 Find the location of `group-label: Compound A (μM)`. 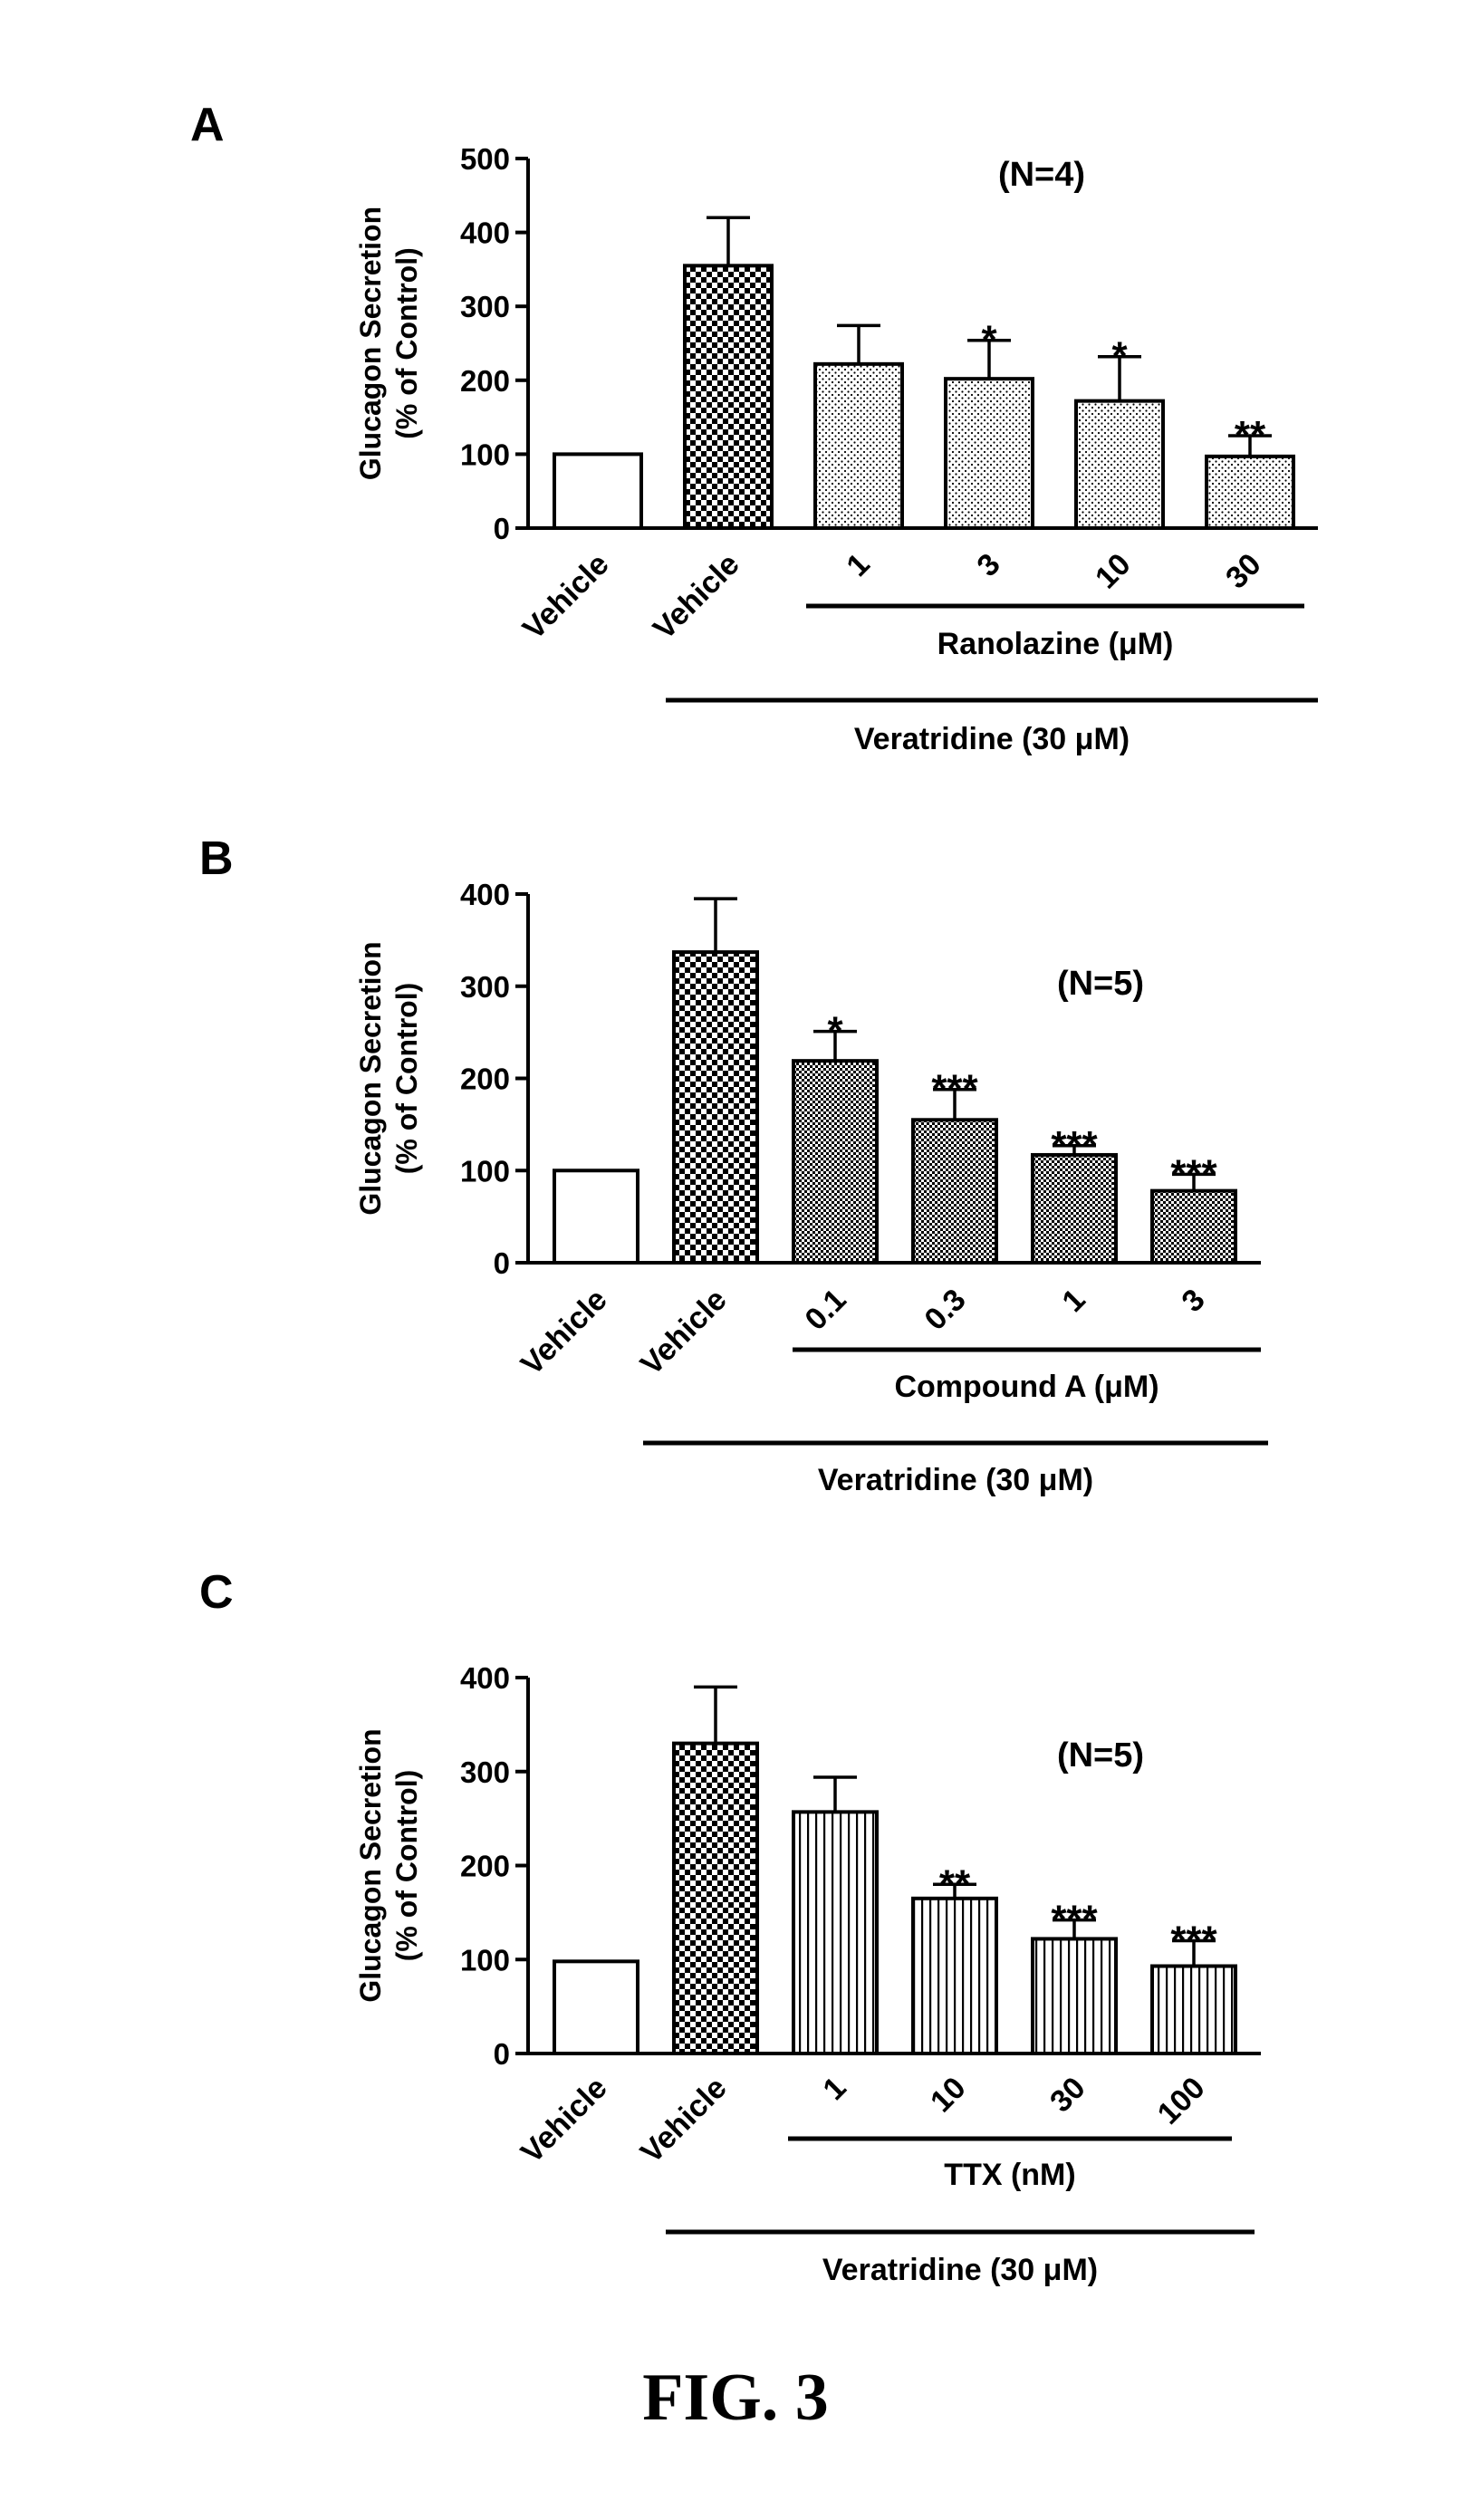

group-label: Compound A (μM) is located at coordinates (1026, 1387).